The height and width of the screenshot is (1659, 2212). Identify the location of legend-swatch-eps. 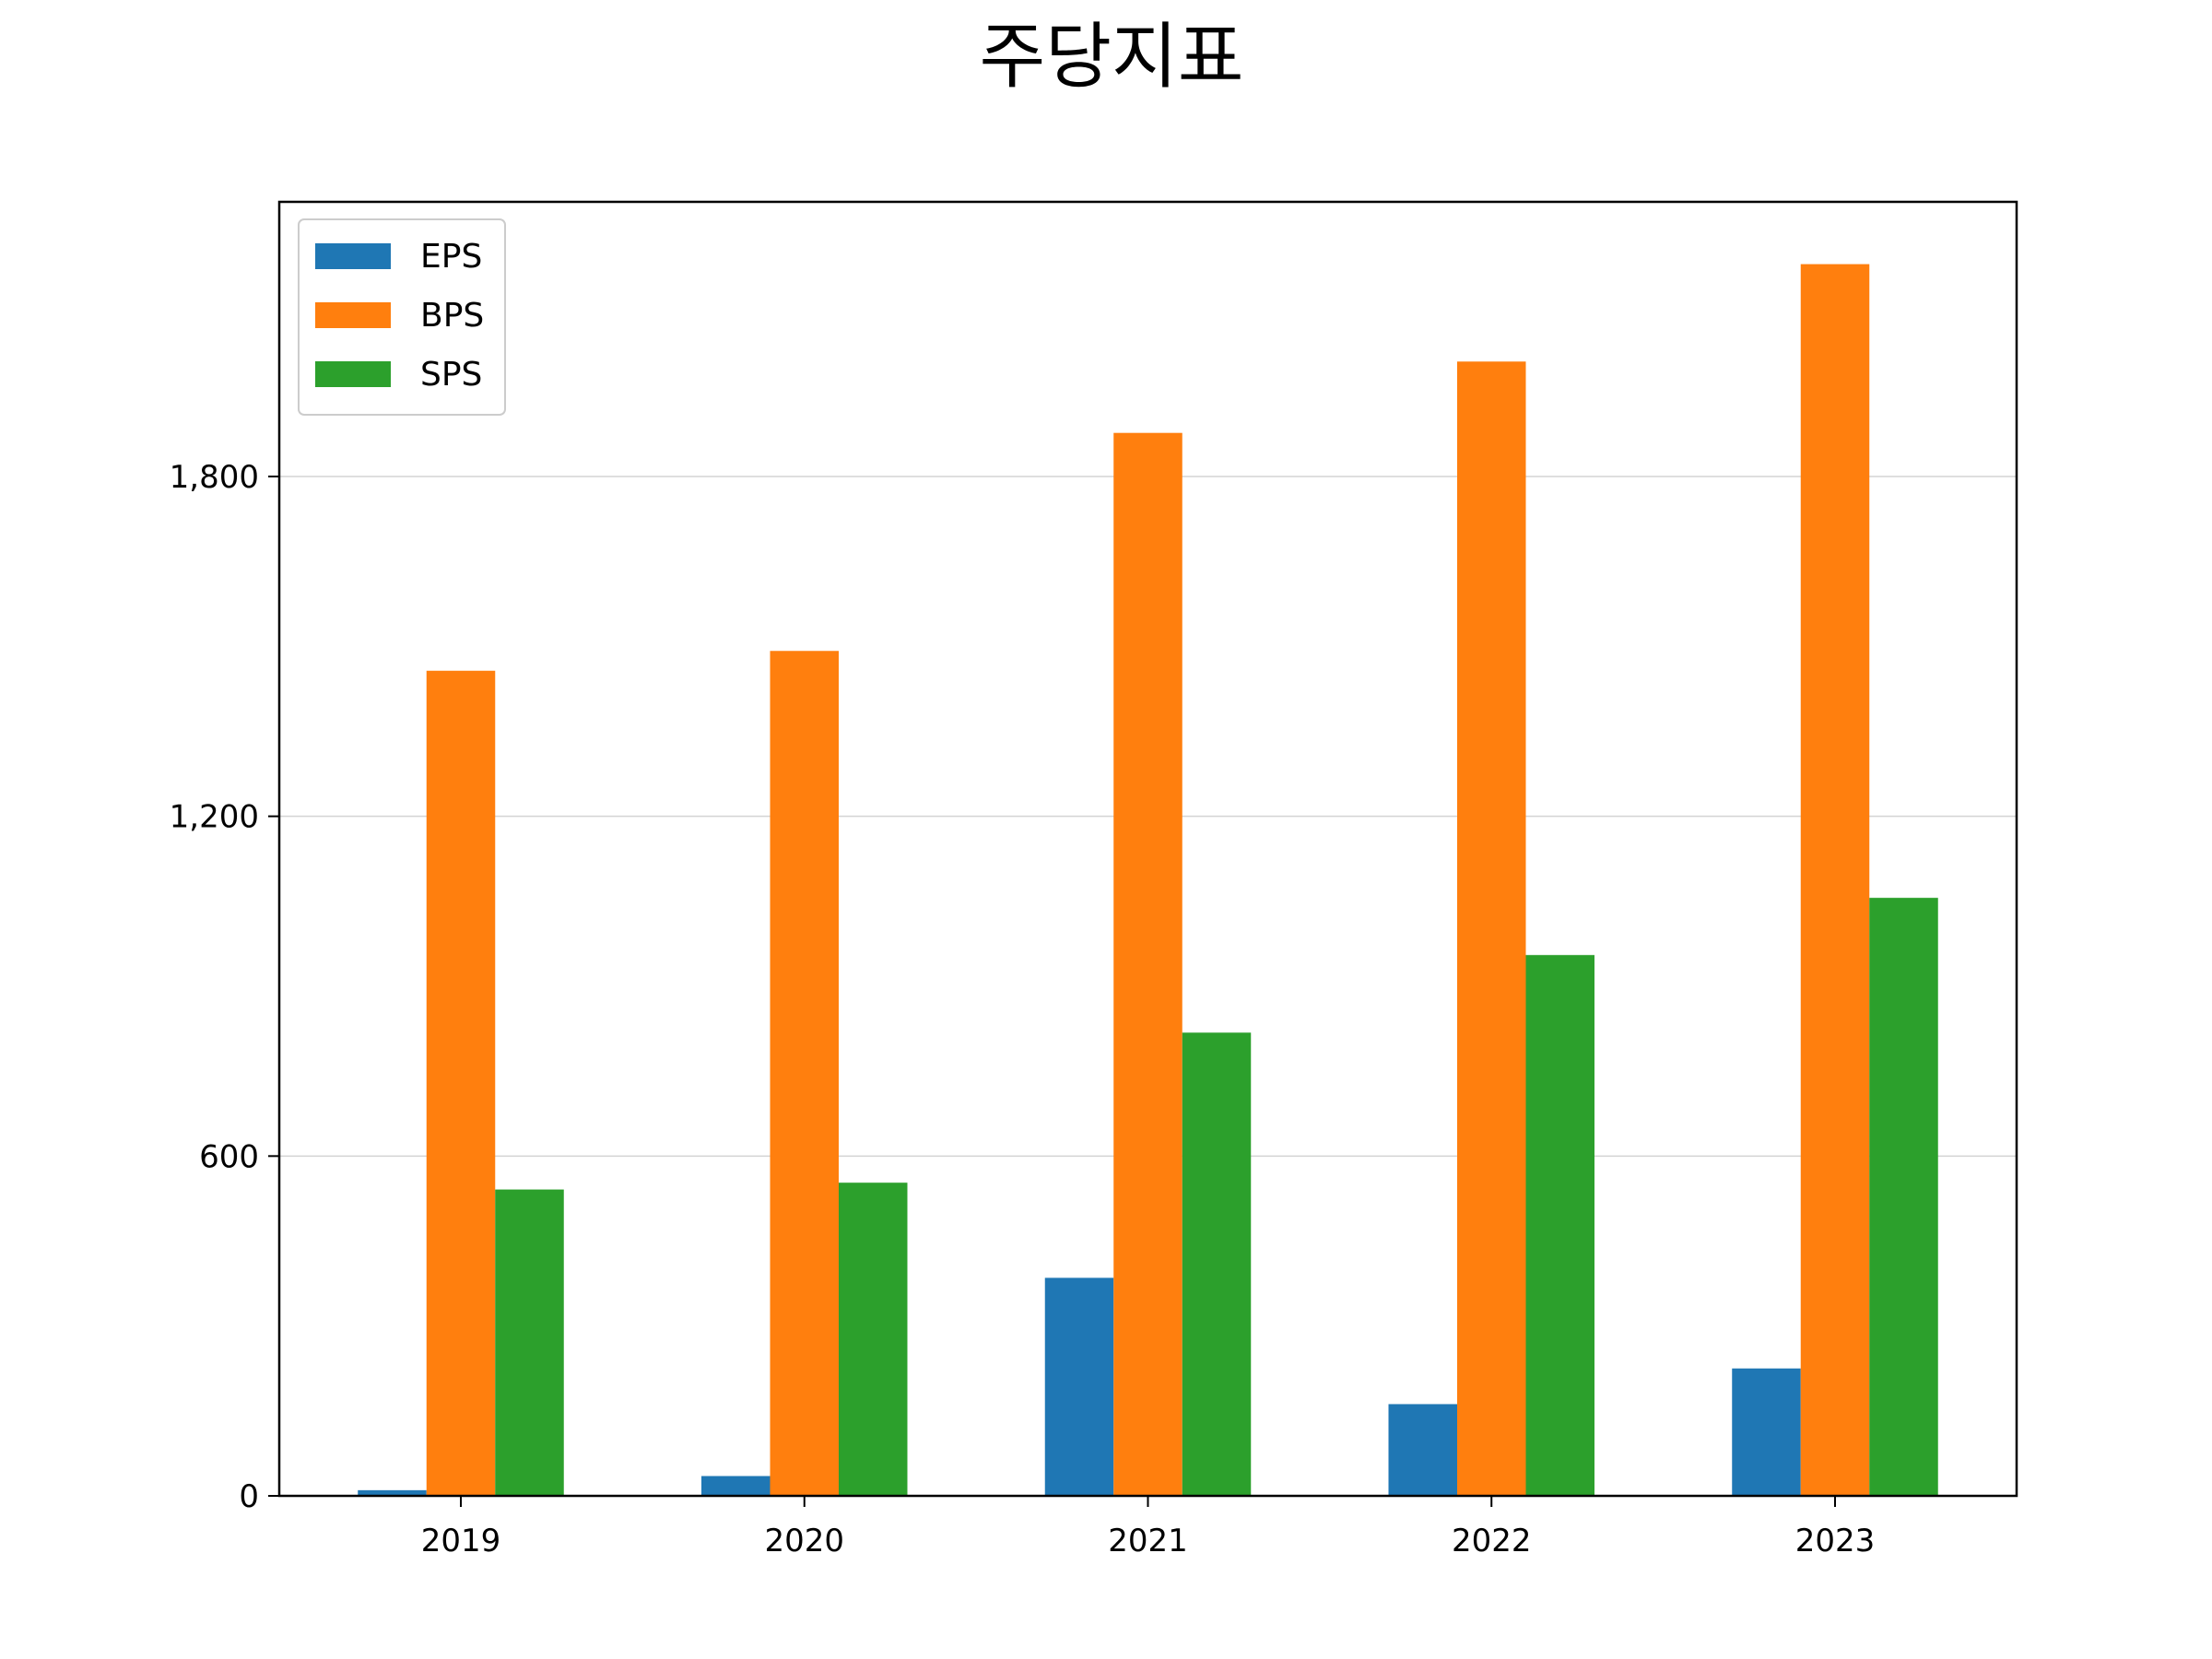
(353, 256).